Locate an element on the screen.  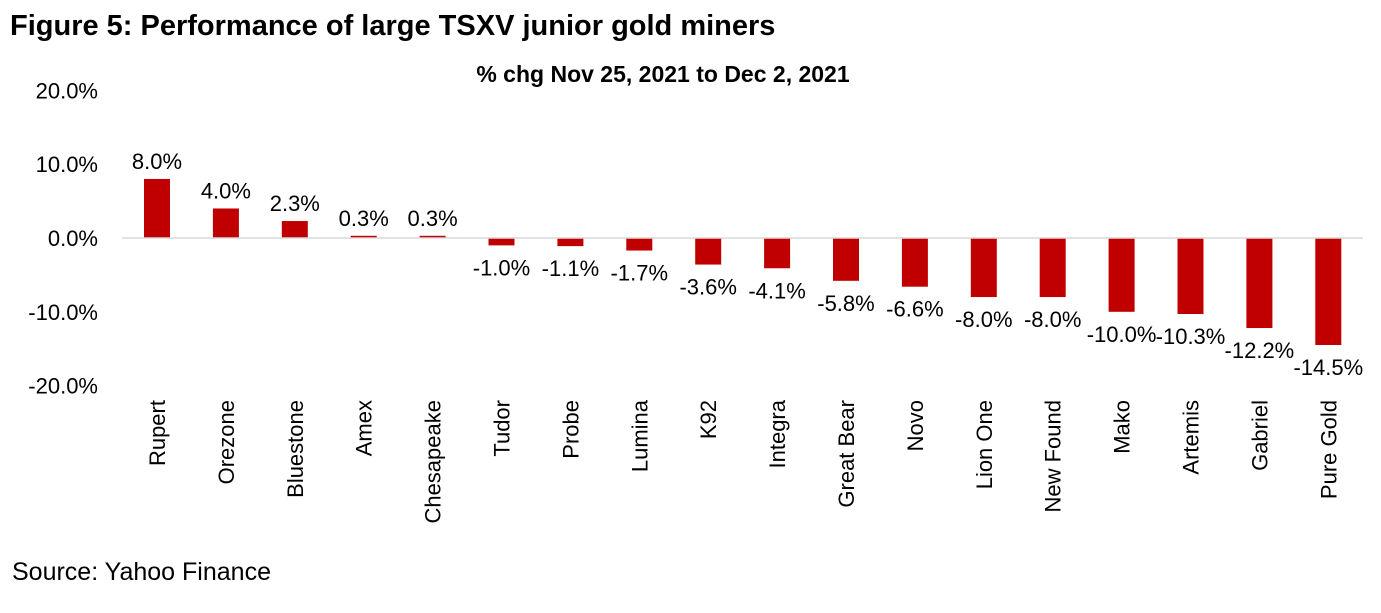
data-label: -6.6% is located at coordinates (914, 309).